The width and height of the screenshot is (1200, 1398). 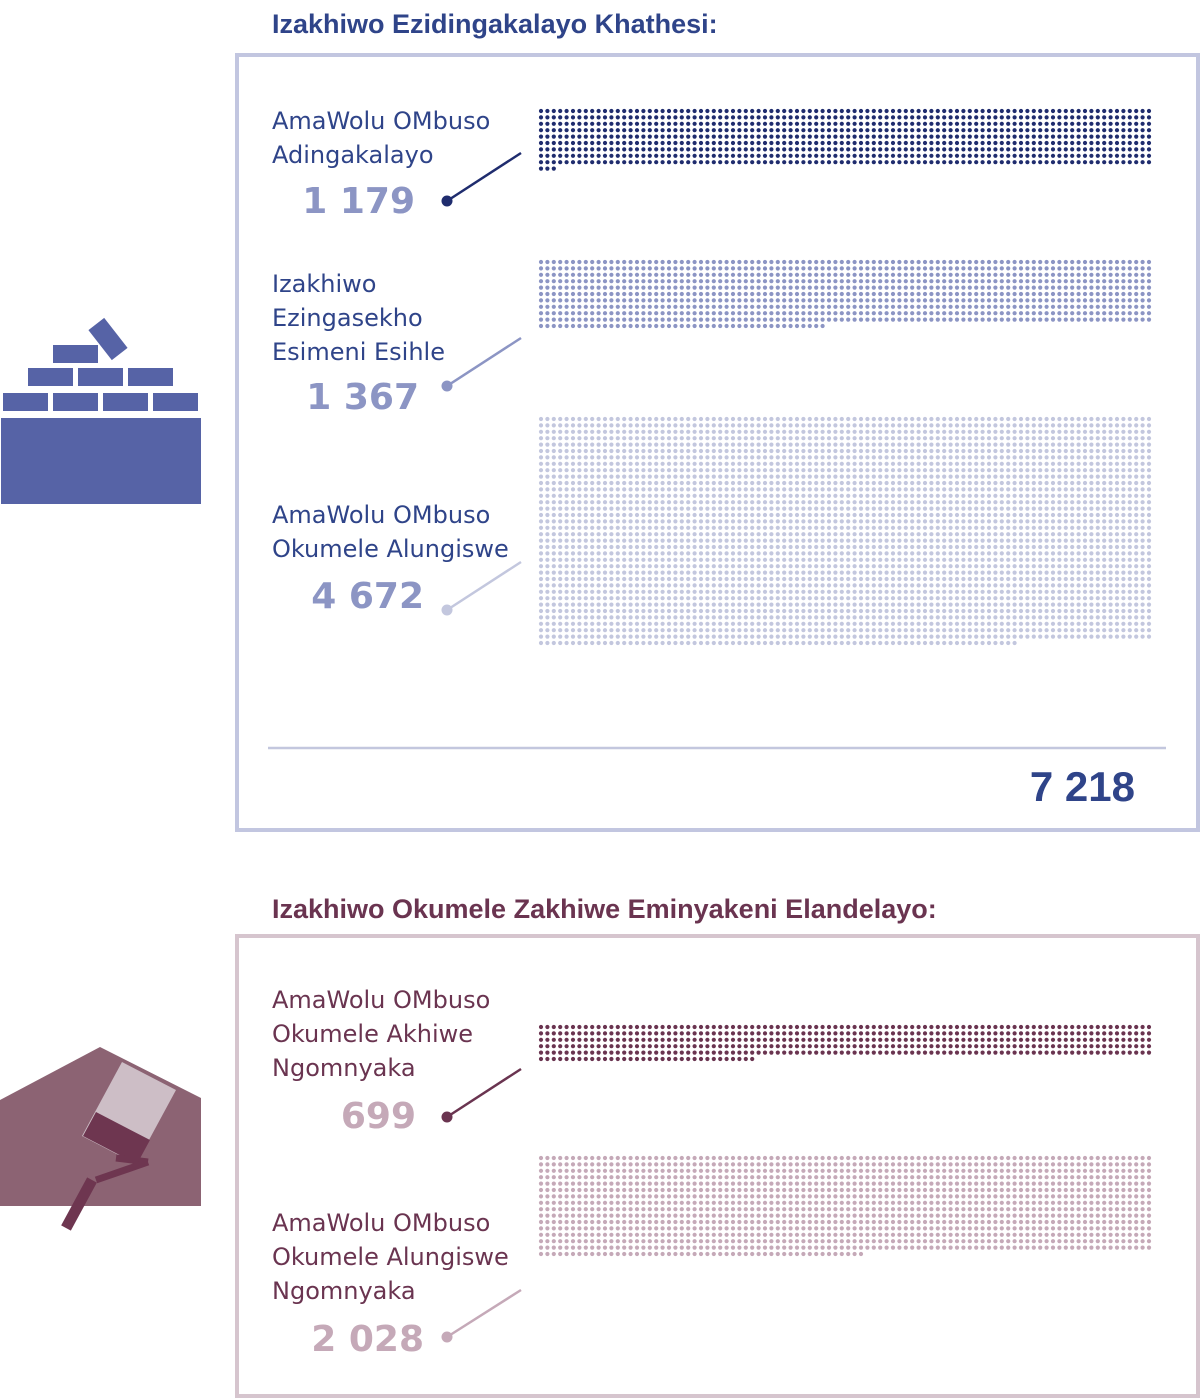 I want to click on brick-wall-icon, so click(x=101, y=410).